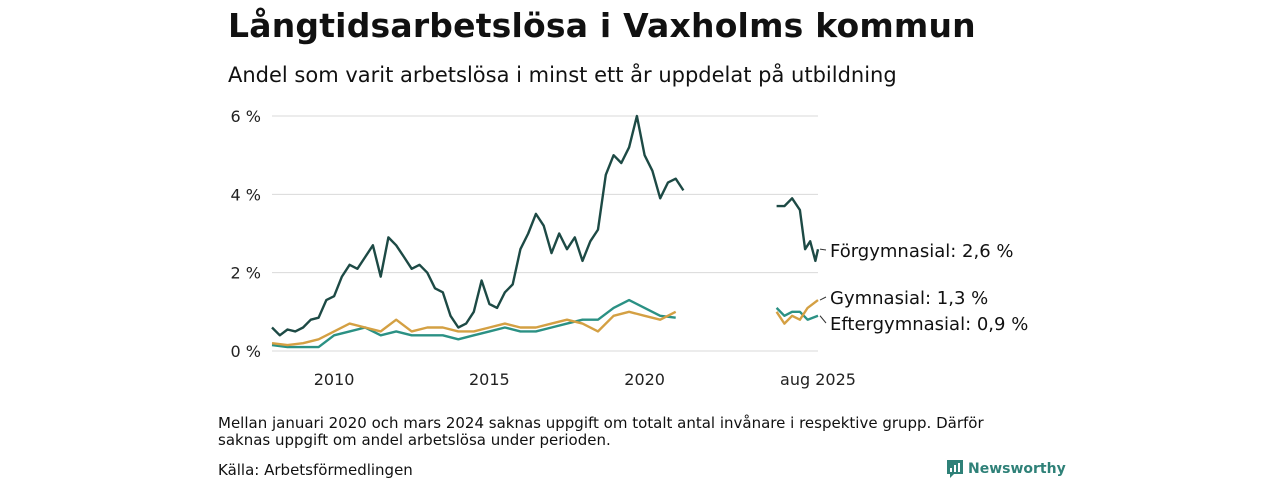 This screenshot has width=1280, height=480. What do you see at coordinates (929, 324) in the screenshot?
I see `series-end-label: Eftergymnasial: 0,9 %` at bounding box center [929, 324].